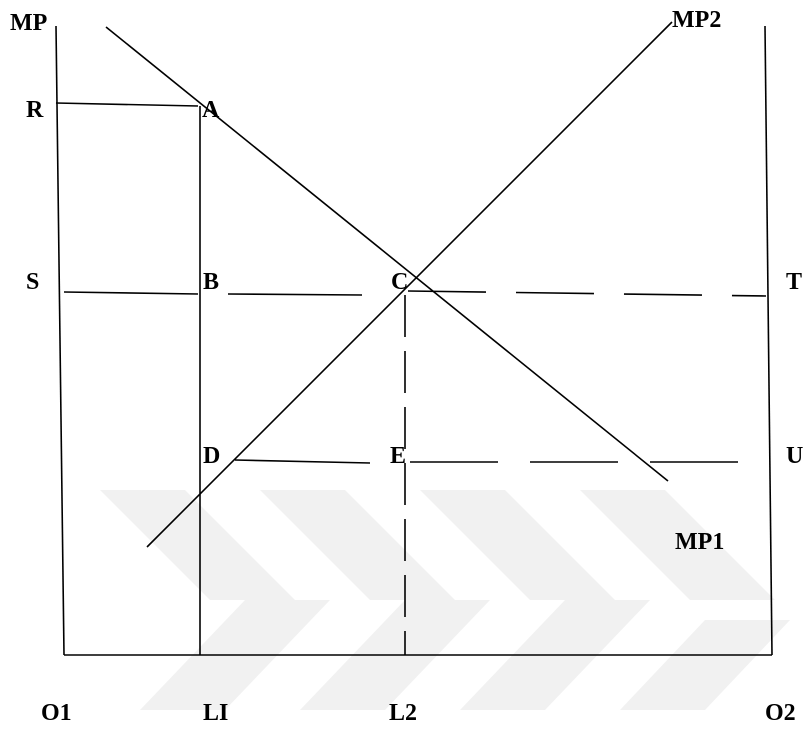  I want to click on label-b: B, so click(211, 282).